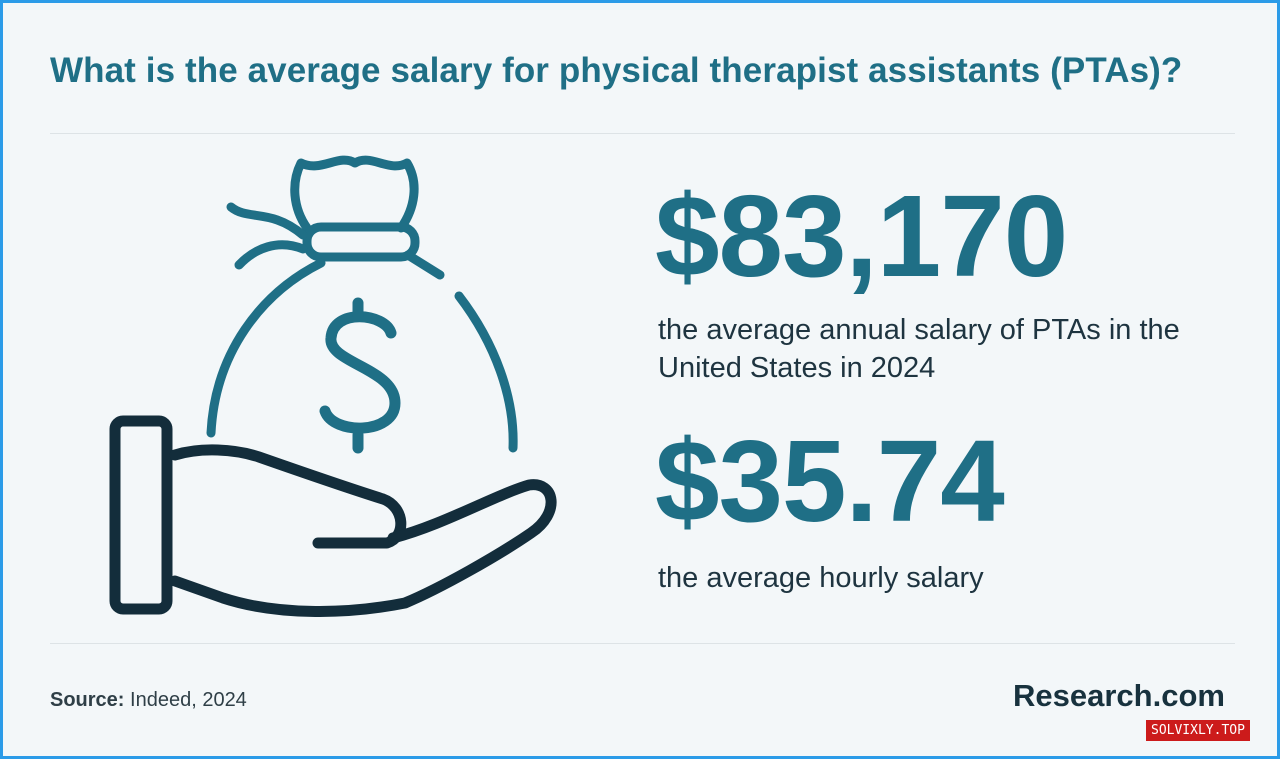 Image resolution: width=1280 pixels, height=759 pixels. What do you see at coordinates (830, 481) in the screenshot?
I see `hourly-salary-value: $35.74` at bounding box center [830, 481].